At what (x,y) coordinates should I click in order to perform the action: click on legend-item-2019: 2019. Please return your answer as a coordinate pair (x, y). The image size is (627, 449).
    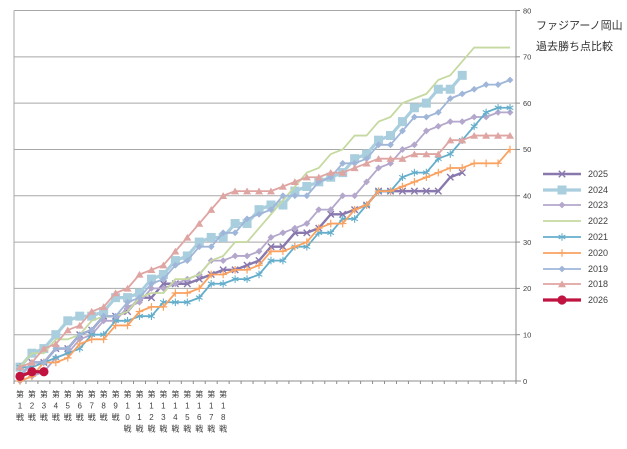
    Looking at the image, I should click on (584, 269).